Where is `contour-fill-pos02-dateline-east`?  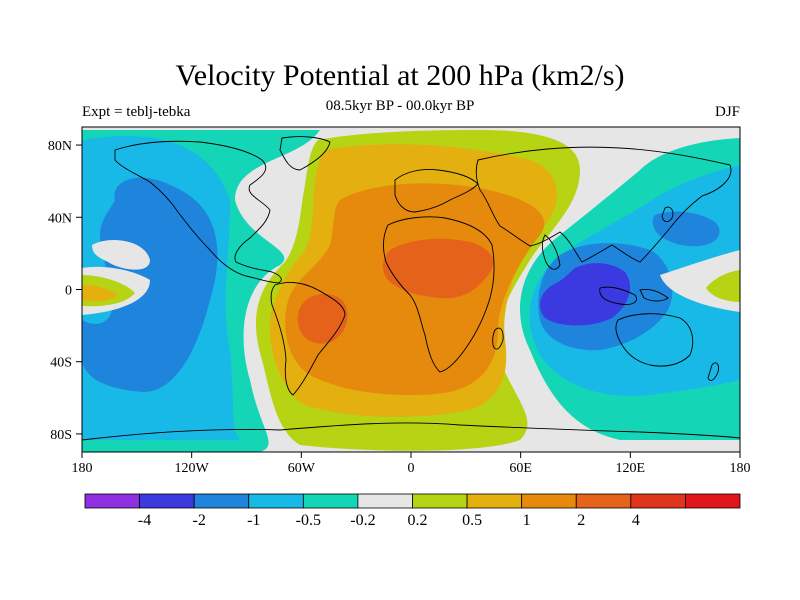
contour-fill-pos02-dateline-east is located at coordinates (723, 286).